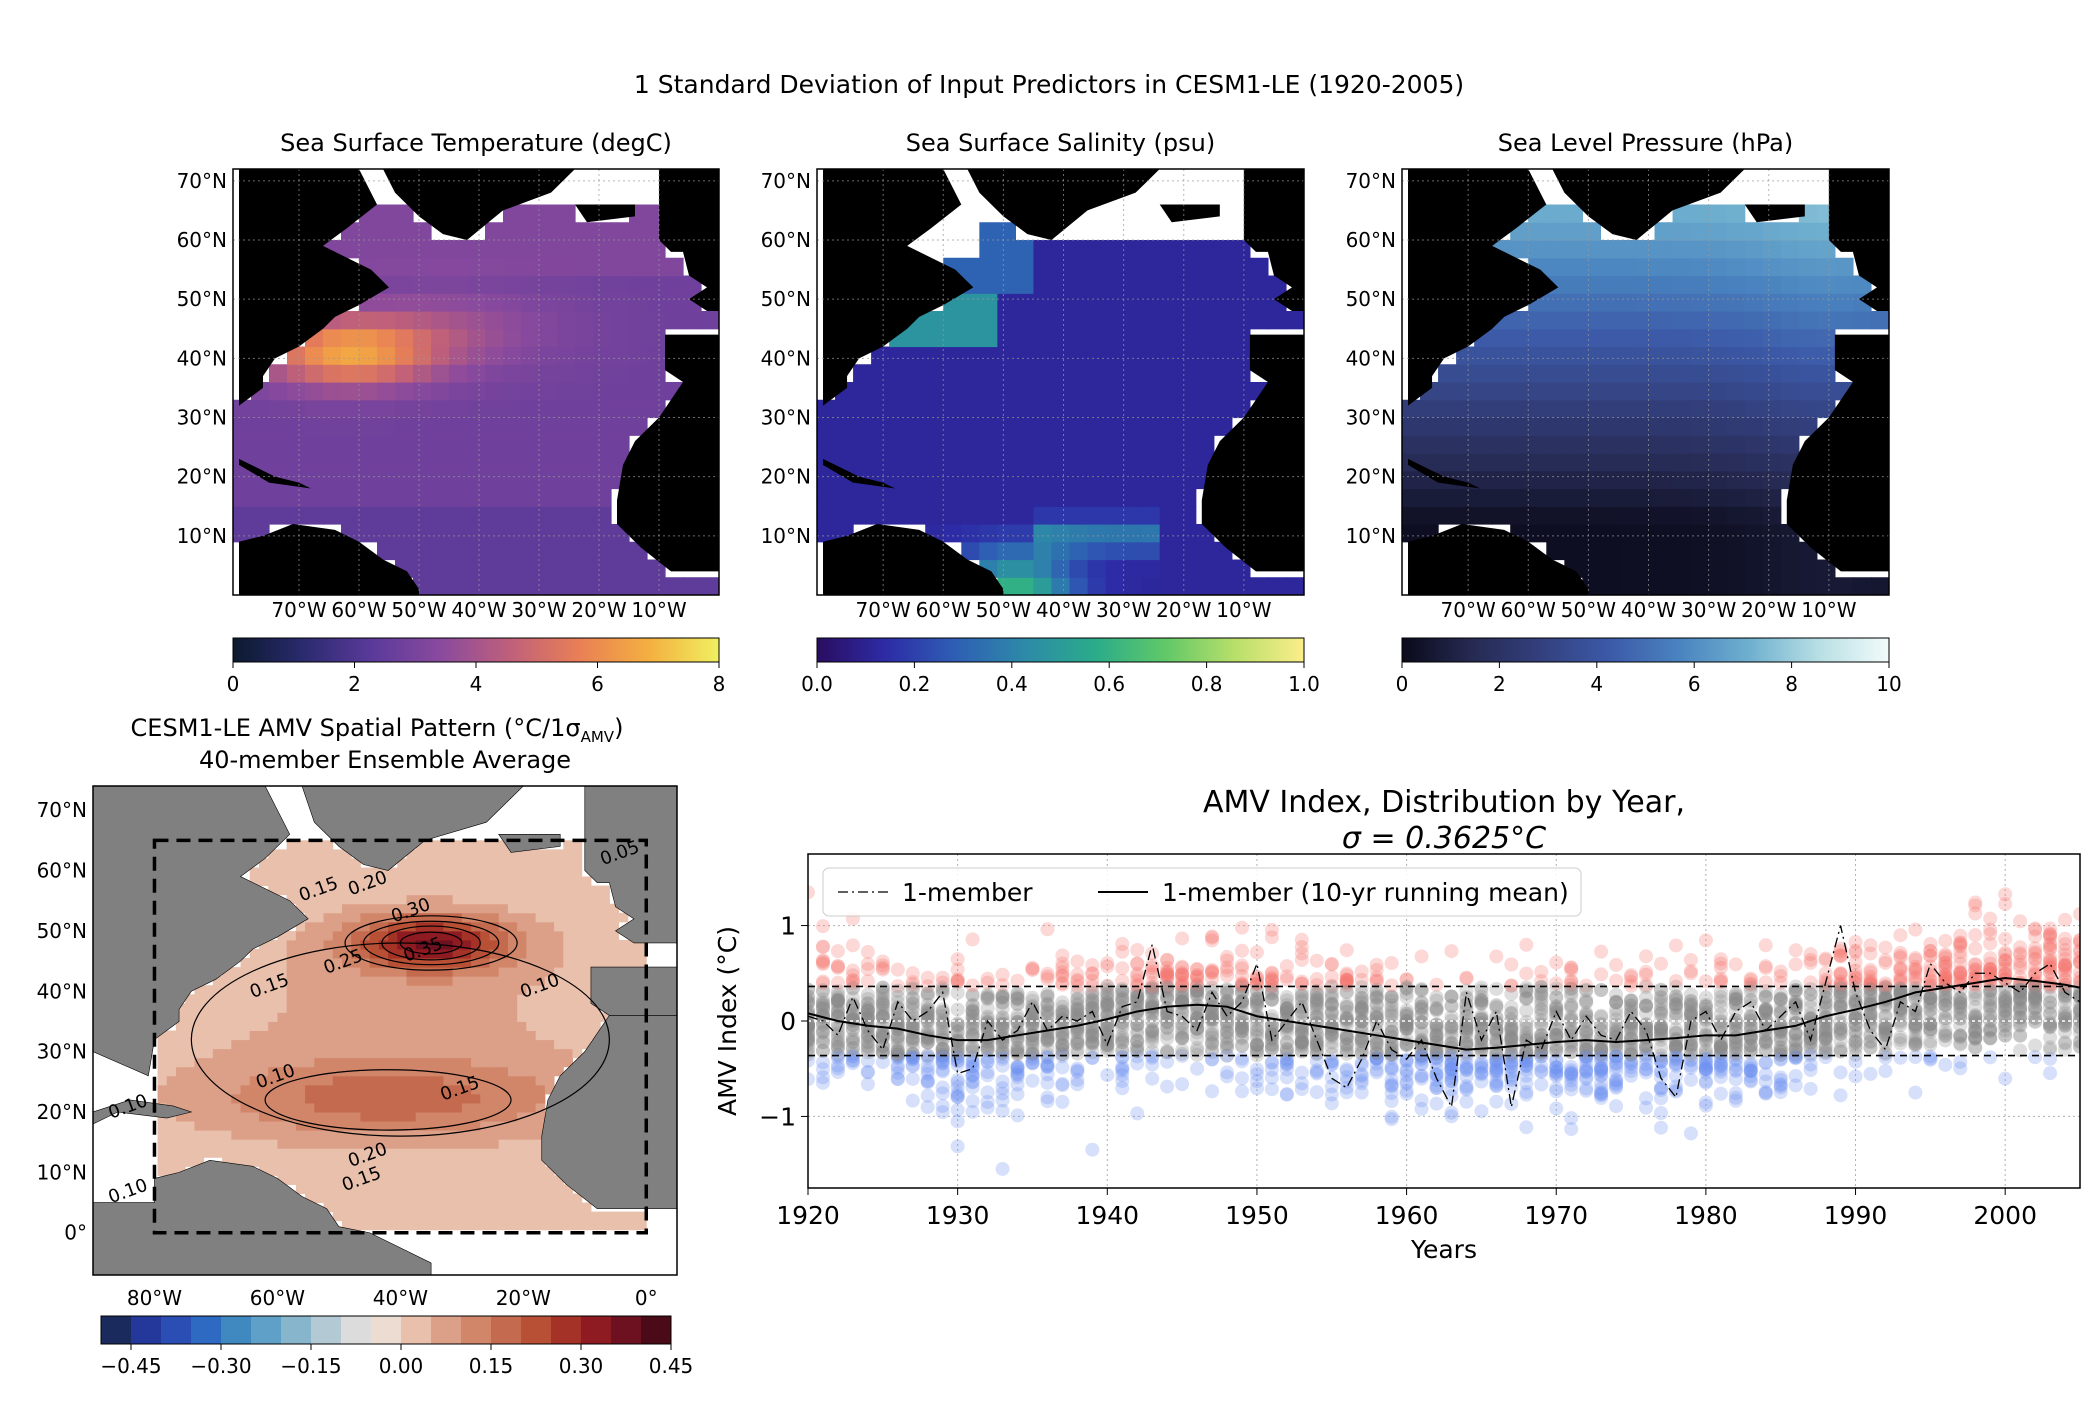 Image resolution: width=2098 pixels, height=1410 pixels. Describe the element at coordinates (202, 536) in the screenshot. I see `lat-tick-label: 10°N` at that location.